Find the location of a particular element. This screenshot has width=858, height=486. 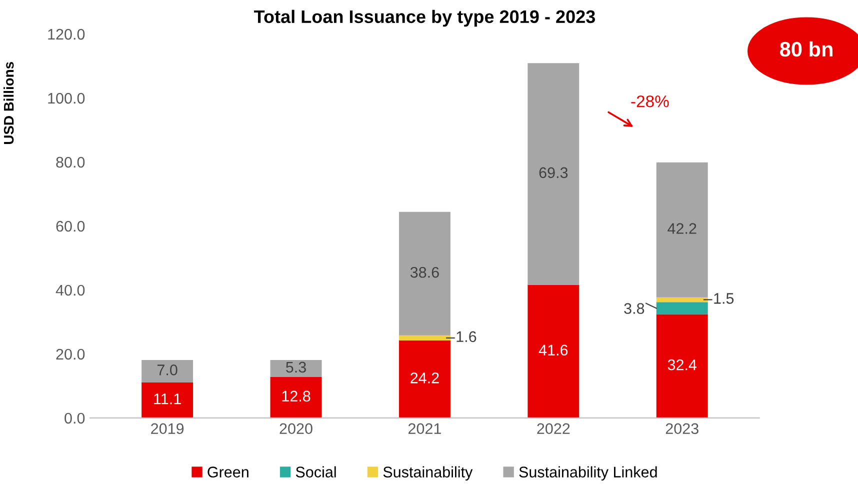

data-label: 32.4 is located at coordinates (682, 364).